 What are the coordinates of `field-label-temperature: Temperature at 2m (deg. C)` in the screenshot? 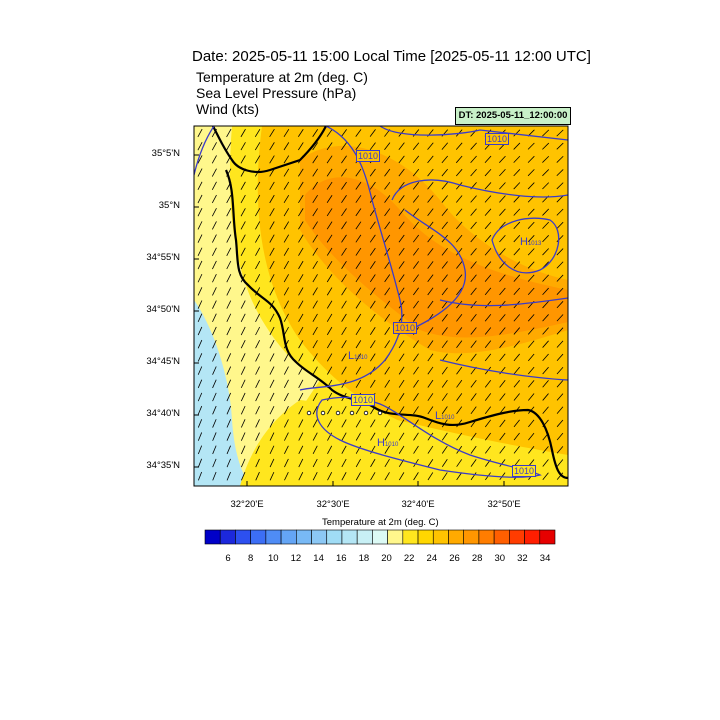 It's located at (282, 77).